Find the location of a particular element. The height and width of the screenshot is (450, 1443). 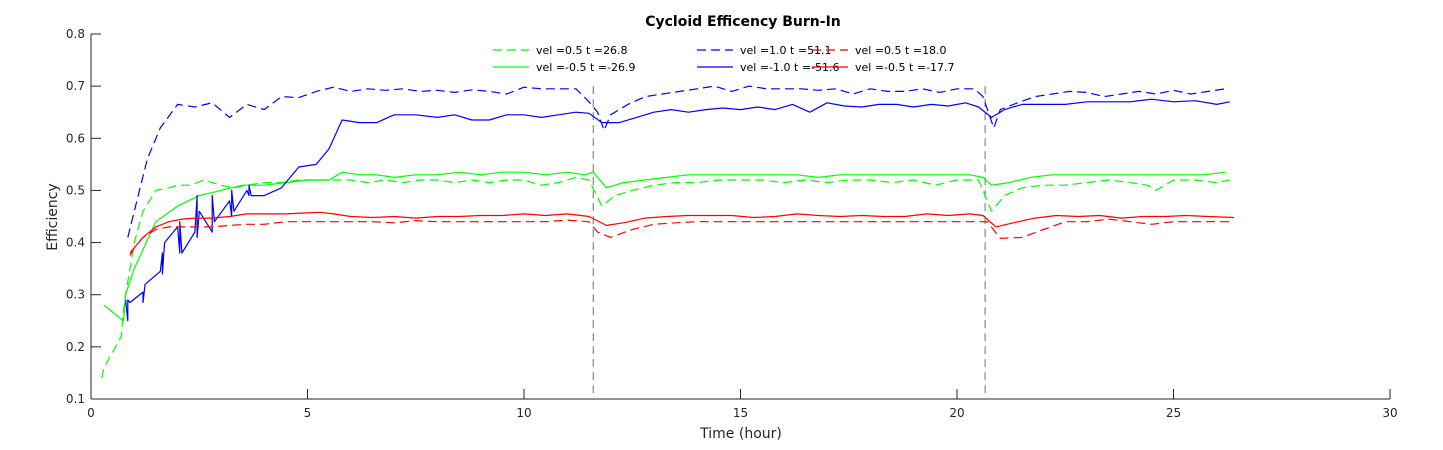

legend-label-5: vel =0.5 t =18.0 is located at coordinates (901, 50).